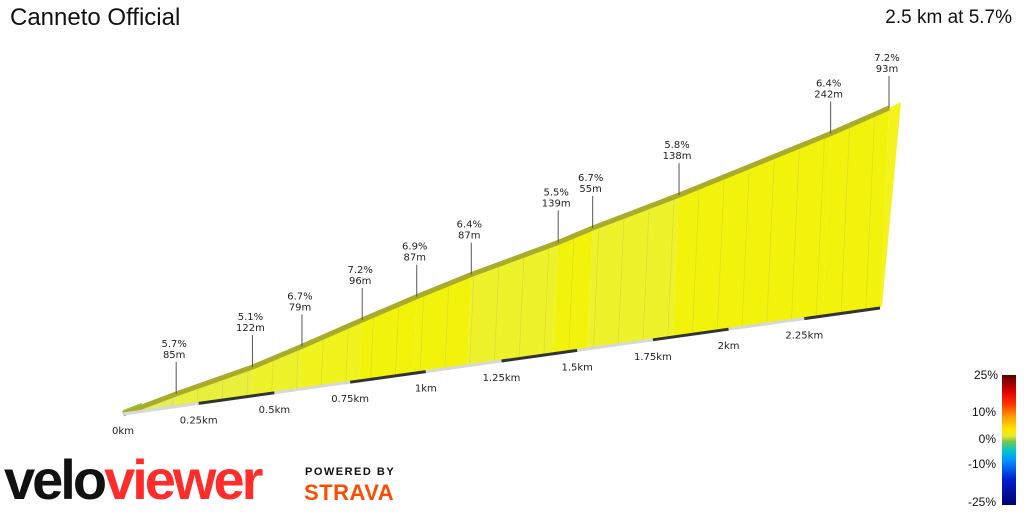 This screenshot has width=1024, height=512. What do you see at coordinates (987, 439) in the screenshot?
I see `legend-tick-2: 0%` at bounding box center [987, 439].